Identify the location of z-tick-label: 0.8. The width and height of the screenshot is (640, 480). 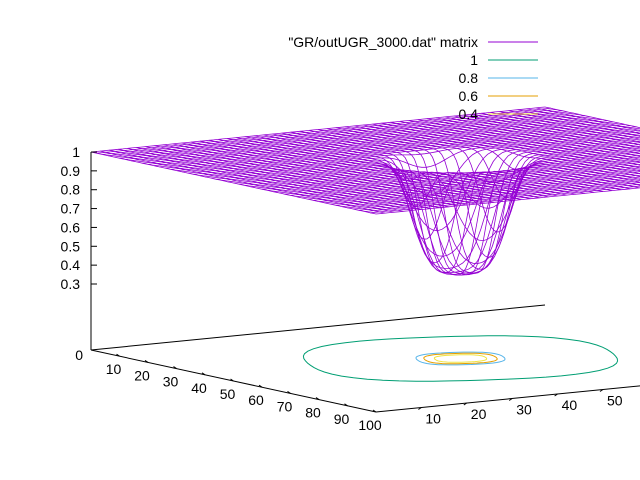
(71, 190).